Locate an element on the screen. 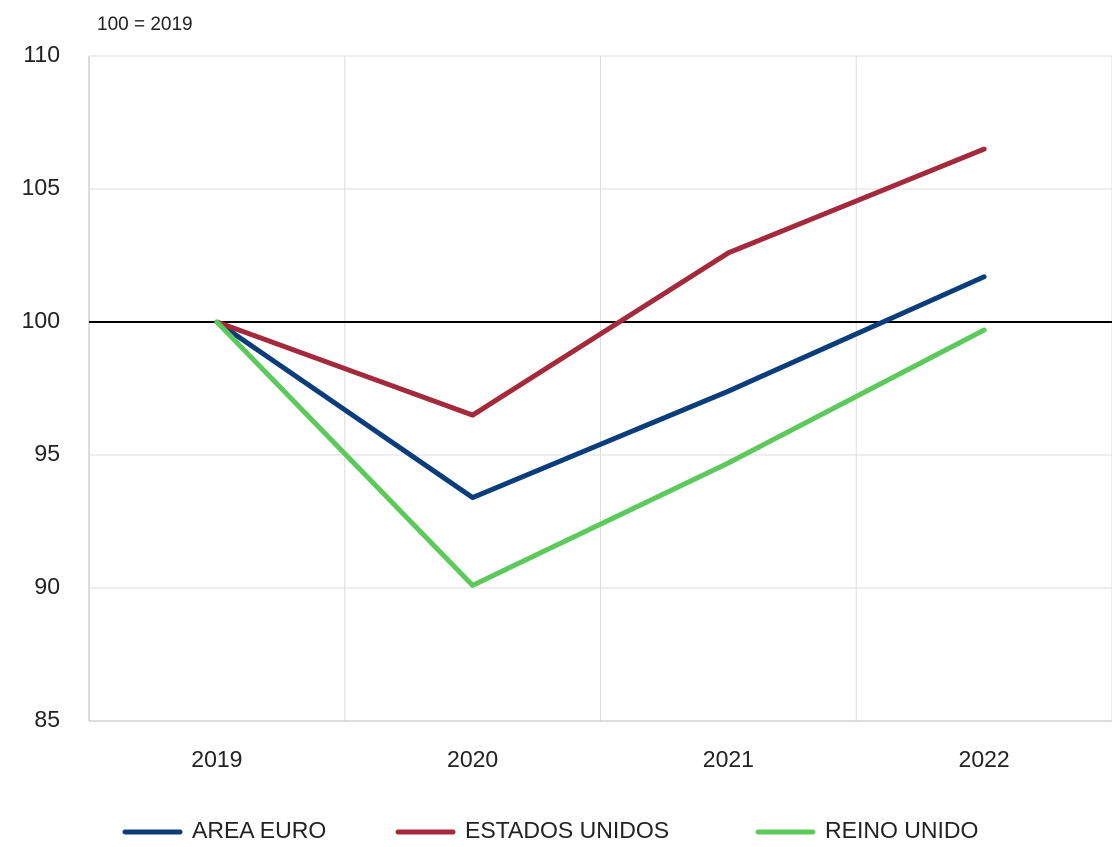 The image size is (1112, 847). y-tick-label: 110 is located at coordinates (41, 54).